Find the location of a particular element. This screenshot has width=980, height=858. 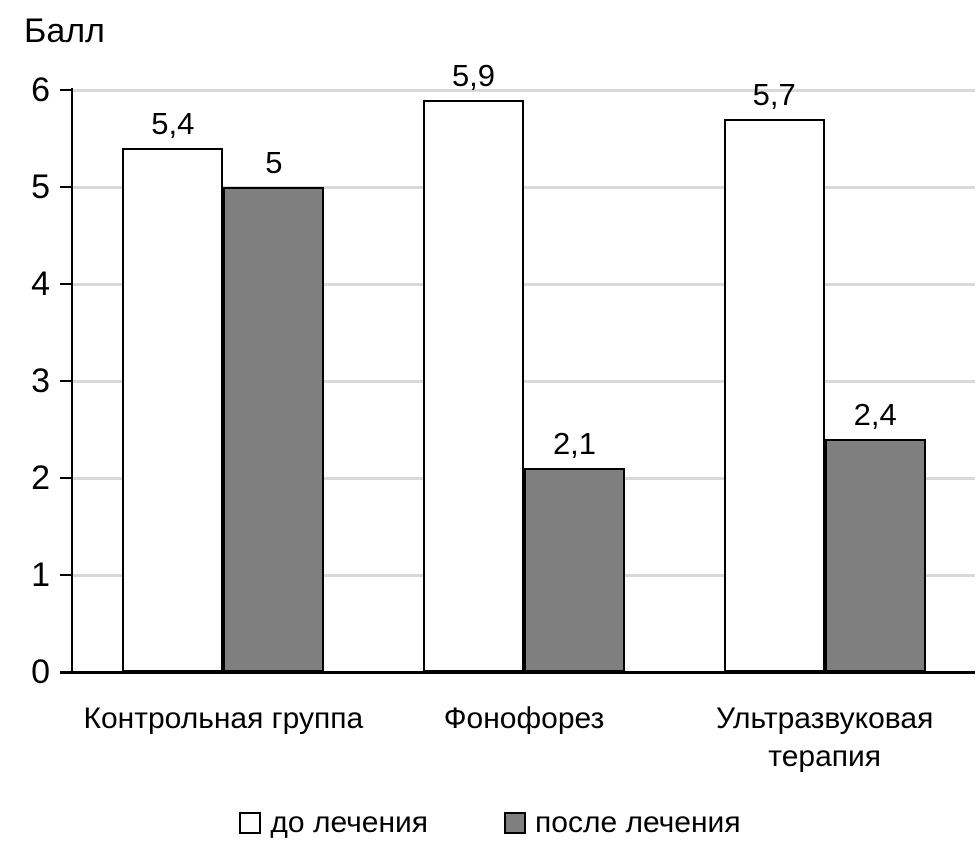

bar-value-label-before-treatment-1: 5,4 is located at coordinates (173, 124).